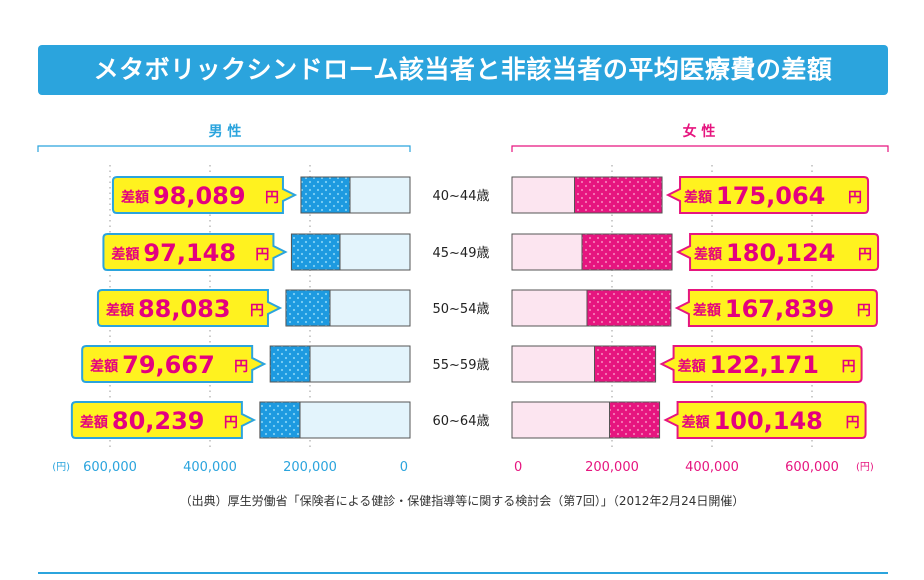  I want to click on age-category-label: 55~59歳, so click(461, 365).